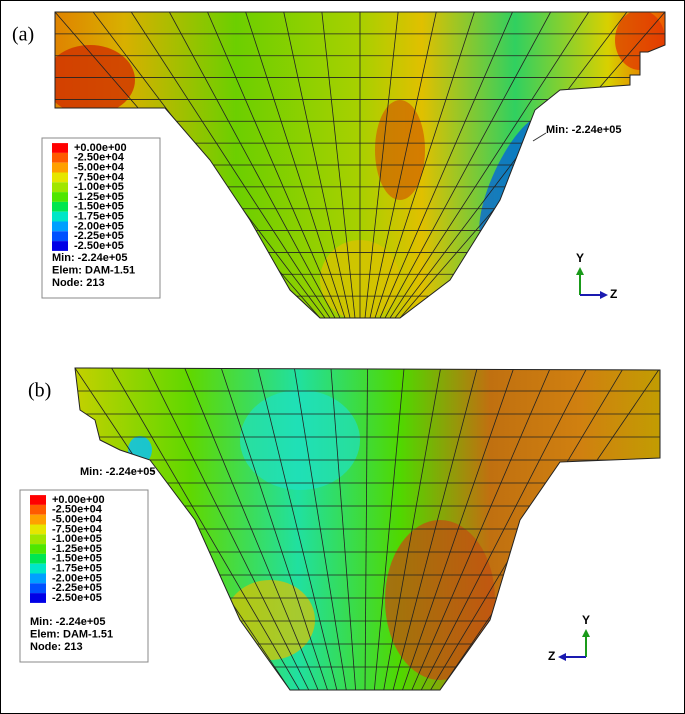 The width and height of the screenshot is (685, 714). I want to click on panel-label: (b), so click(39, 391).